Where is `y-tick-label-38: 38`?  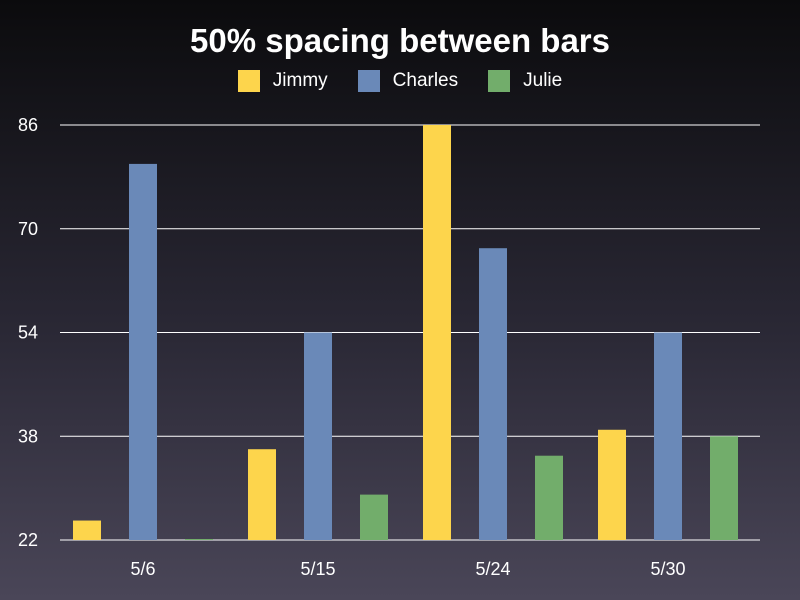
y-tick-label-38: 38 is located at coordinates (28, 436).